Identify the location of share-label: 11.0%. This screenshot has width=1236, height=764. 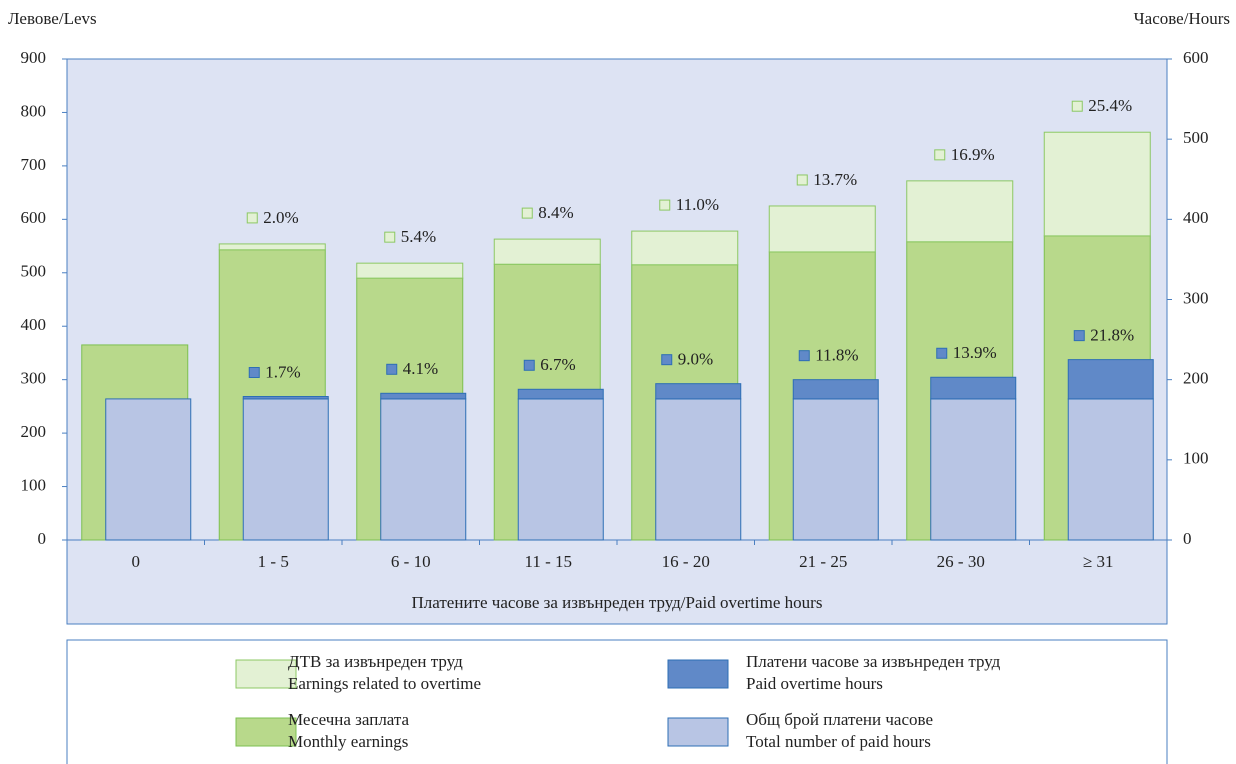
(697, 204).